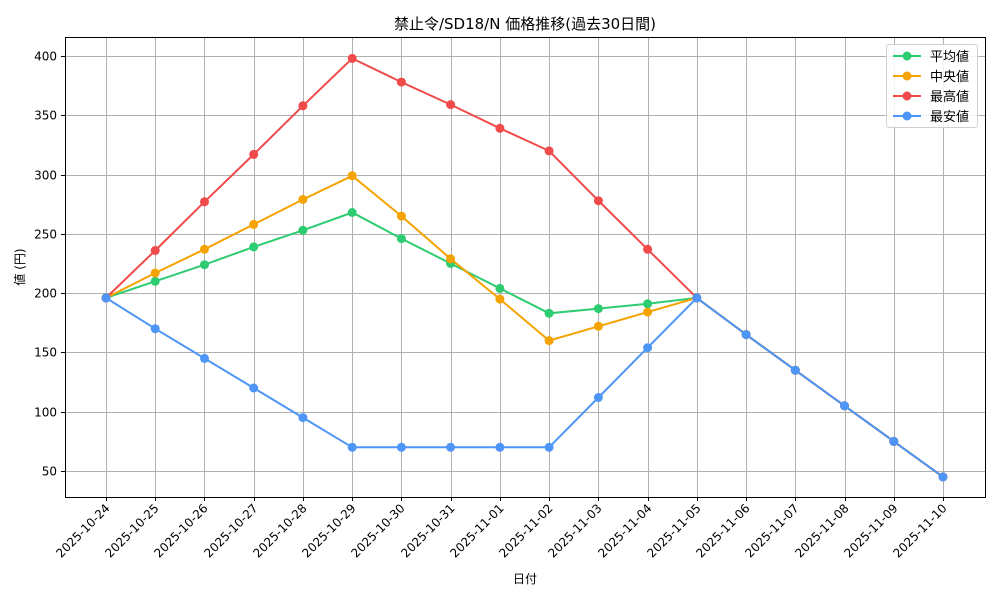 Image resolution: width=1000 pixels, height=600 pixels. What do you see at coordinates (949, 57) in the screenshot?
I see `legend-label: 平均値` at bounding box center [949, 57].